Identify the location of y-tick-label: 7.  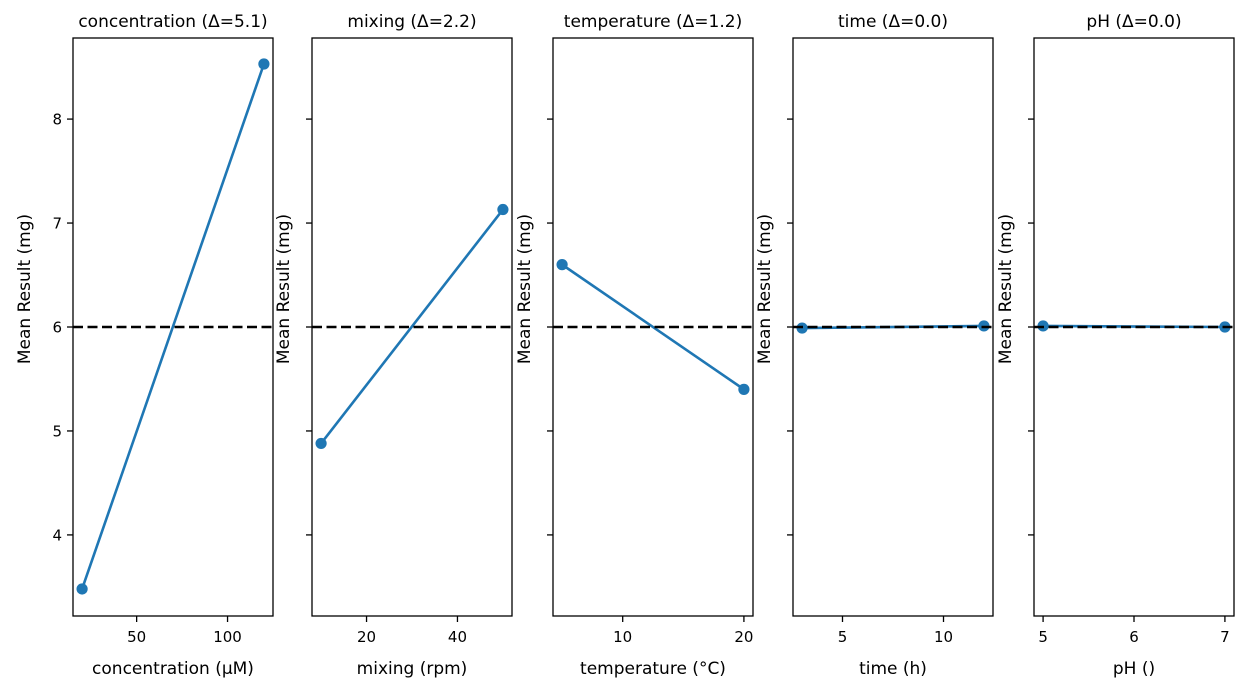
(57, 224).